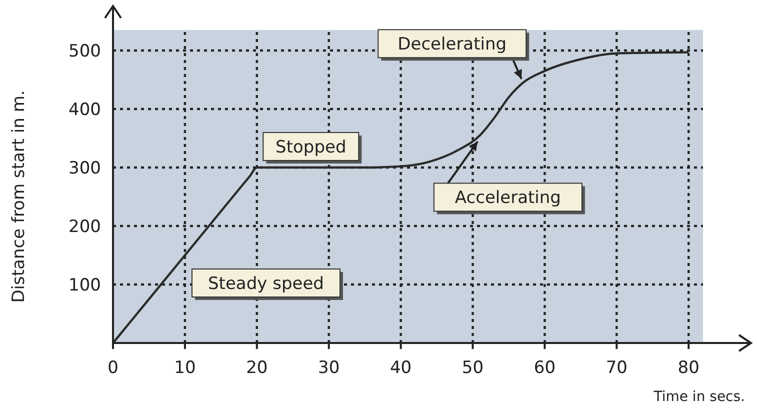 This screenshot has width=757, height=411. I want to click on x-tick-label: 40, so click(401, 368).